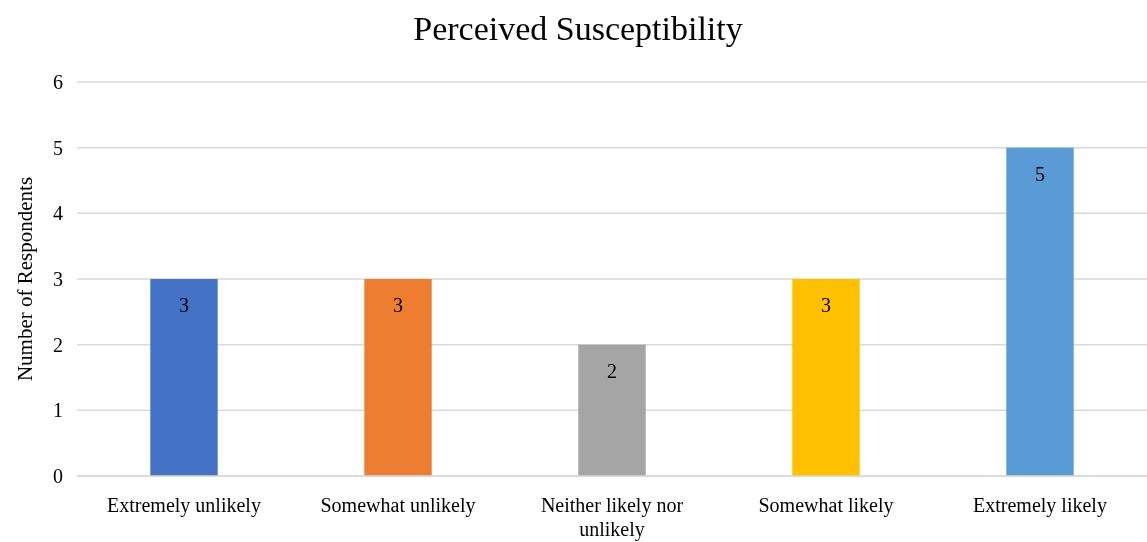 Image resolution: width=1147 pixels, height=542 pixels. What do you see at coordinates (1040, 173) in the screenshot?
I see `data-label: 5` at bounding box center [1040, 173].